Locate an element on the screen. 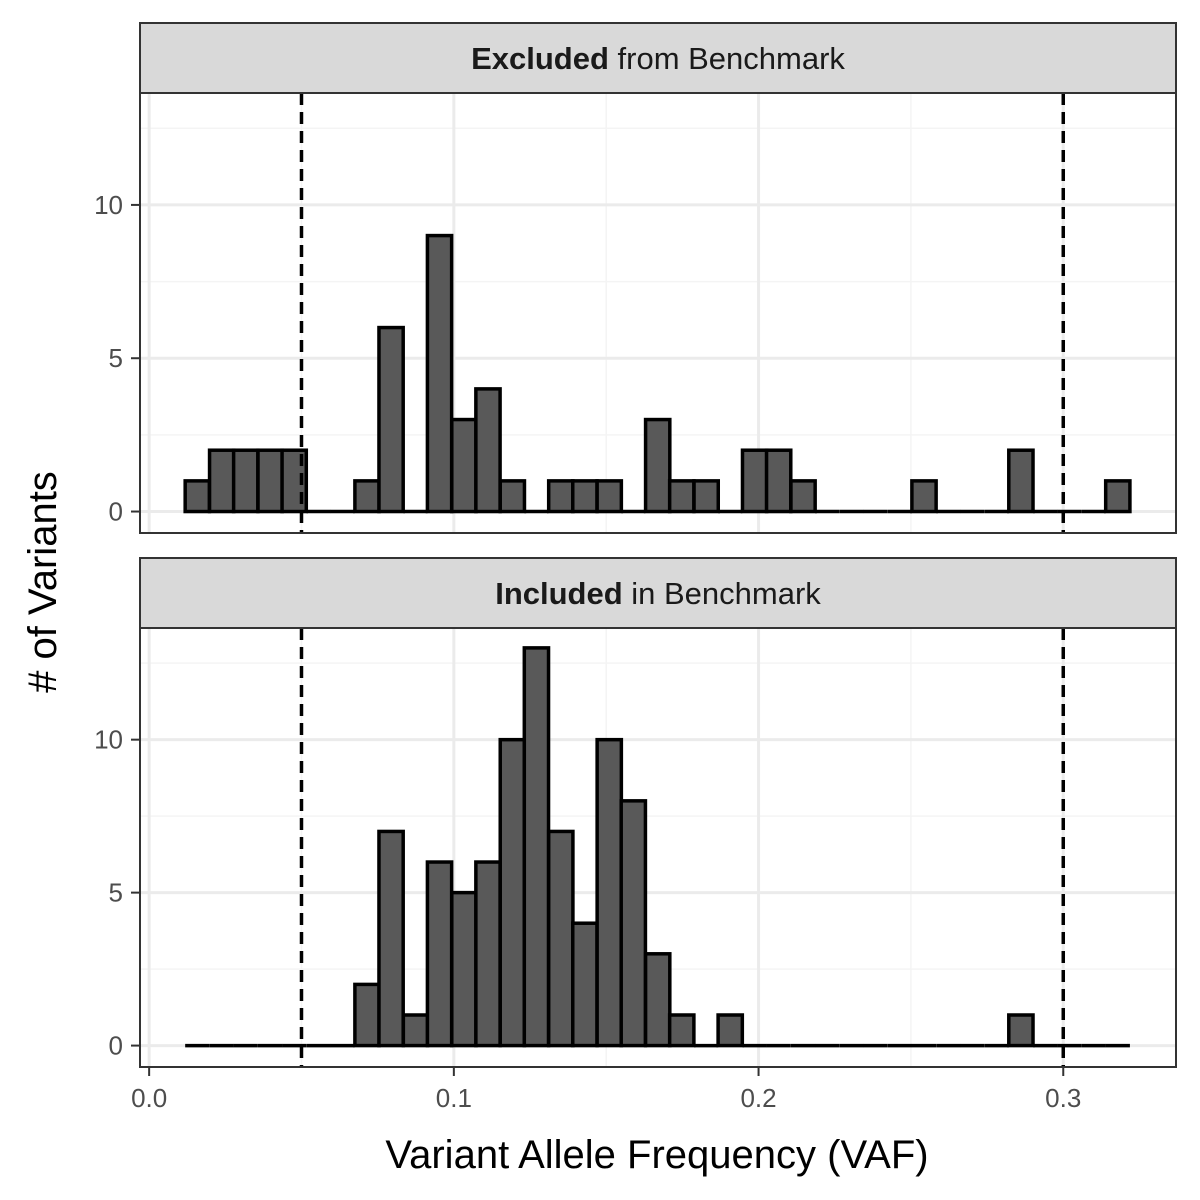  facet-strip-label-rest: from Benchmark is located at coordinates (727, 58).